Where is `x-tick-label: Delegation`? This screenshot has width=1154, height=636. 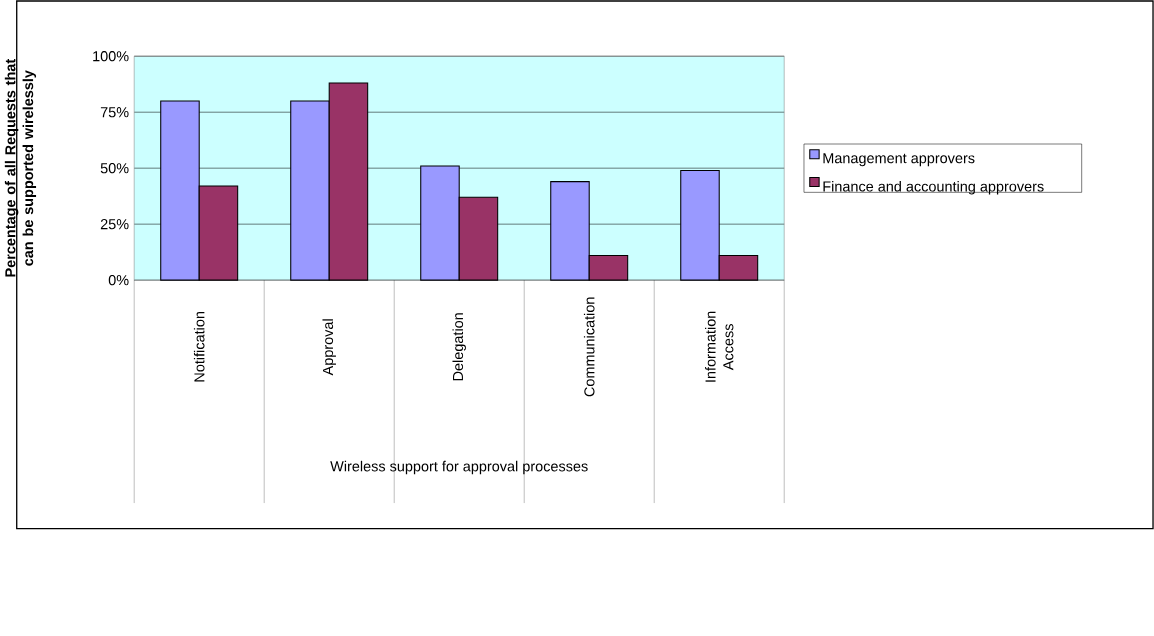 x-tick-label: Delegation is located at coordinates (459, 347).